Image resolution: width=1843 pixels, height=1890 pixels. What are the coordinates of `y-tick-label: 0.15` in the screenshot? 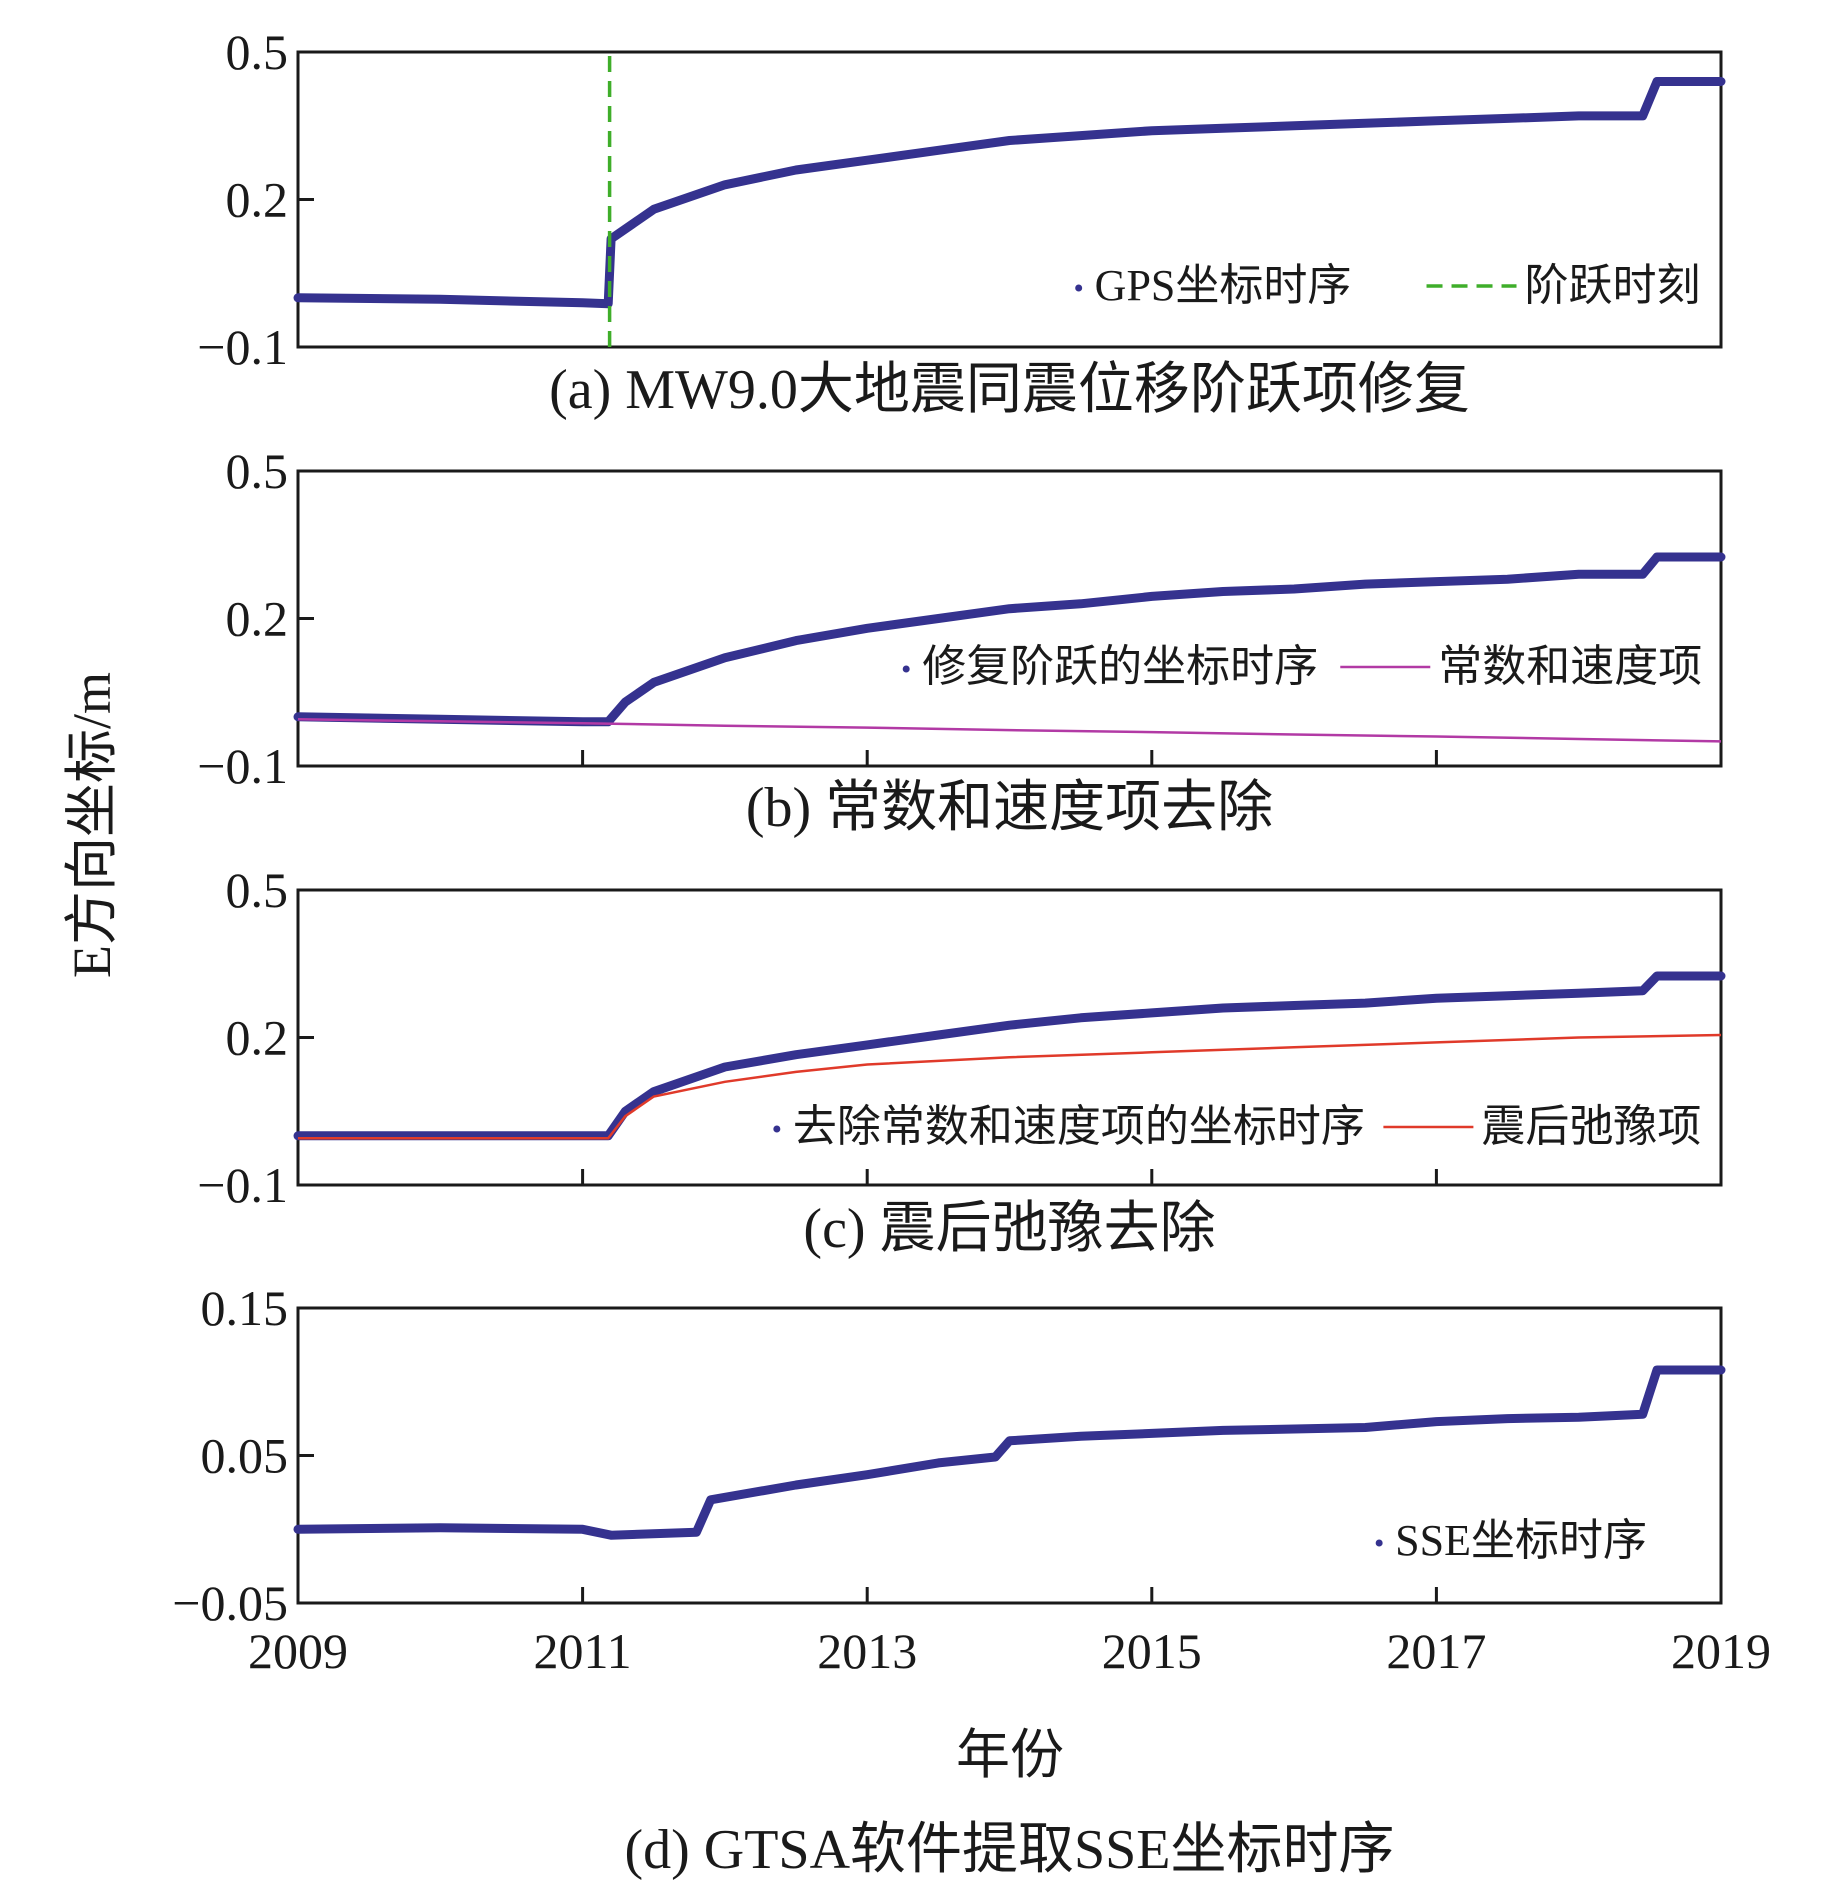 It's located at (245, 1308).